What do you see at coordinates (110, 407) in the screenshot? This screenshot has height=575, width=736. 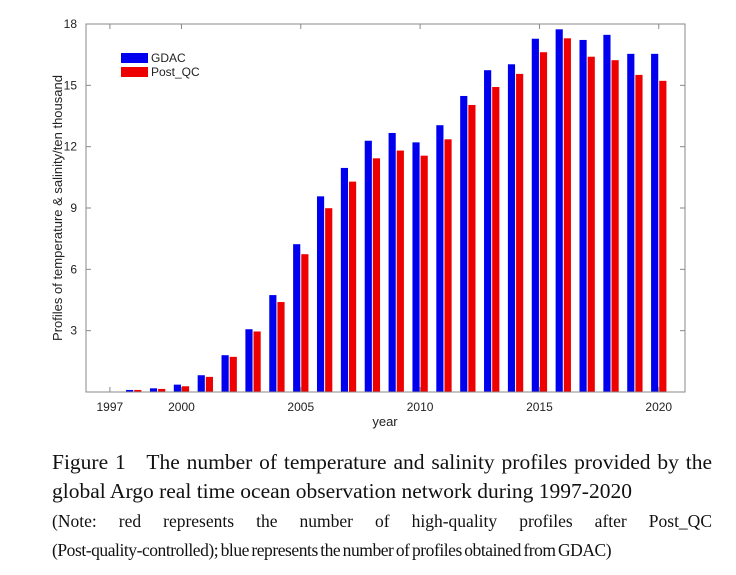 I see `x-tick-label: 1997` at bounding box center [110, 407].